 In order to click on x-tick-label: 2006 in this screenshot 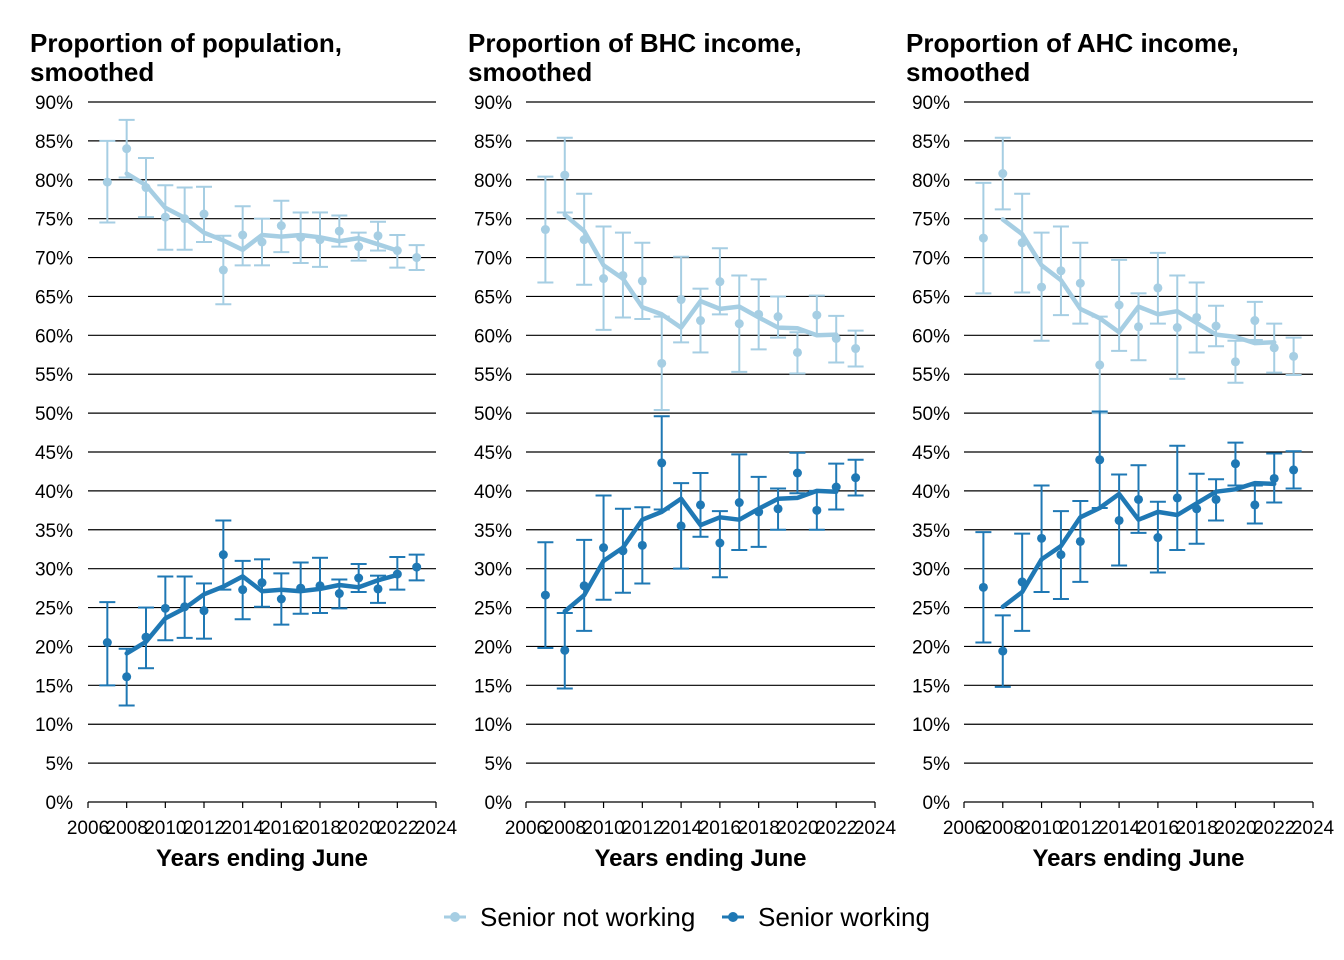, I will do `click(526, 828)`.